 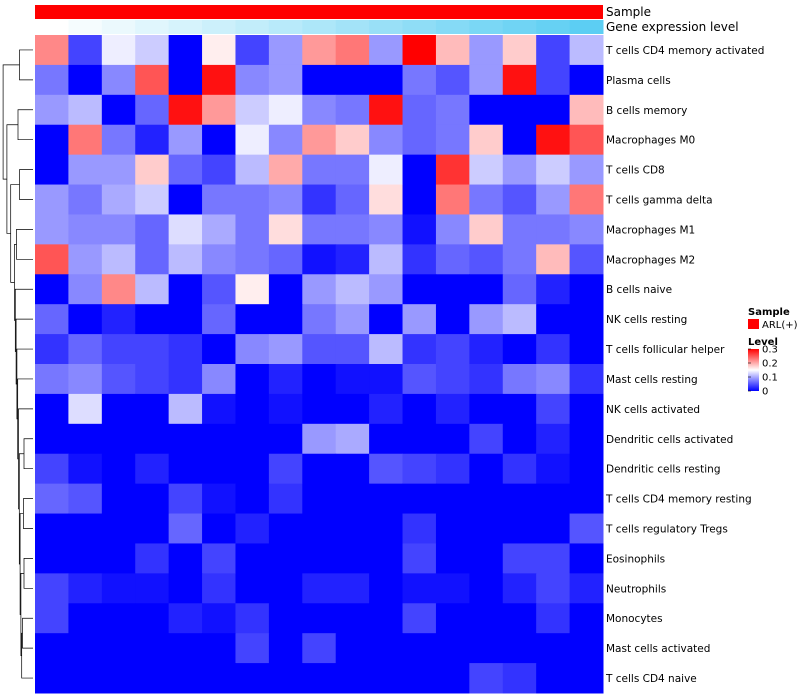 What do you see at coordinates (650, 260) in the screenshot?
I see `row-label: Macrophages M2` at bounding box center [650, 260].